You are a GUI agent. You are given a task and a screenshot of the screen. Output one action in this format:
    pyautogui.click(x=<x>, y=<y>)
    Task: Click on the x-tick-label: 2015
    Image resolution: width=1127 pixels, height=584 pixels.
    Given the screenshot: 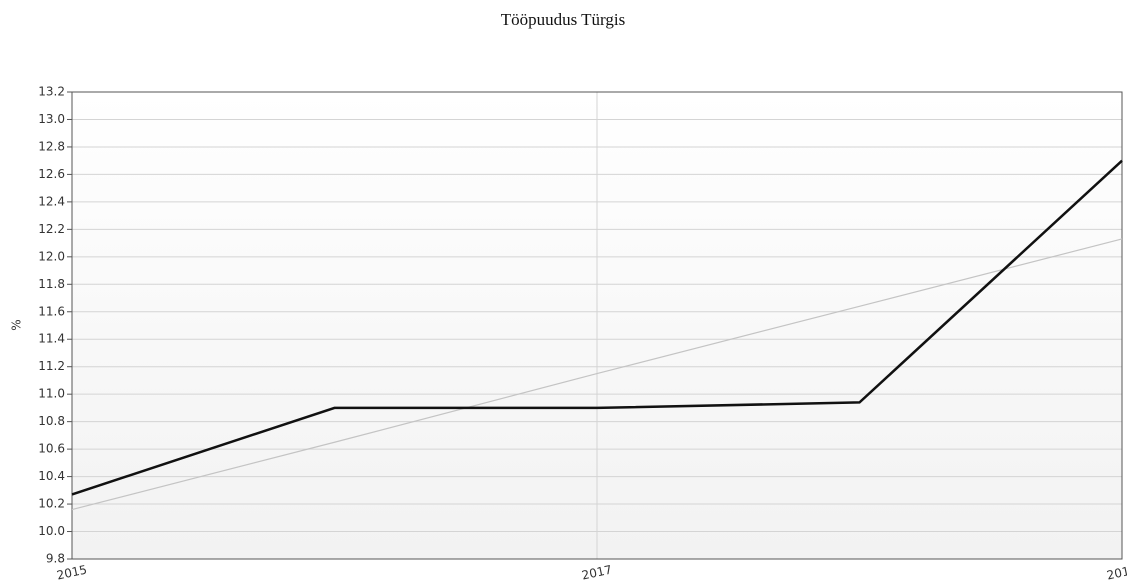 What is the action you would take?
    pyautogui.click(x=72, y=572)
    